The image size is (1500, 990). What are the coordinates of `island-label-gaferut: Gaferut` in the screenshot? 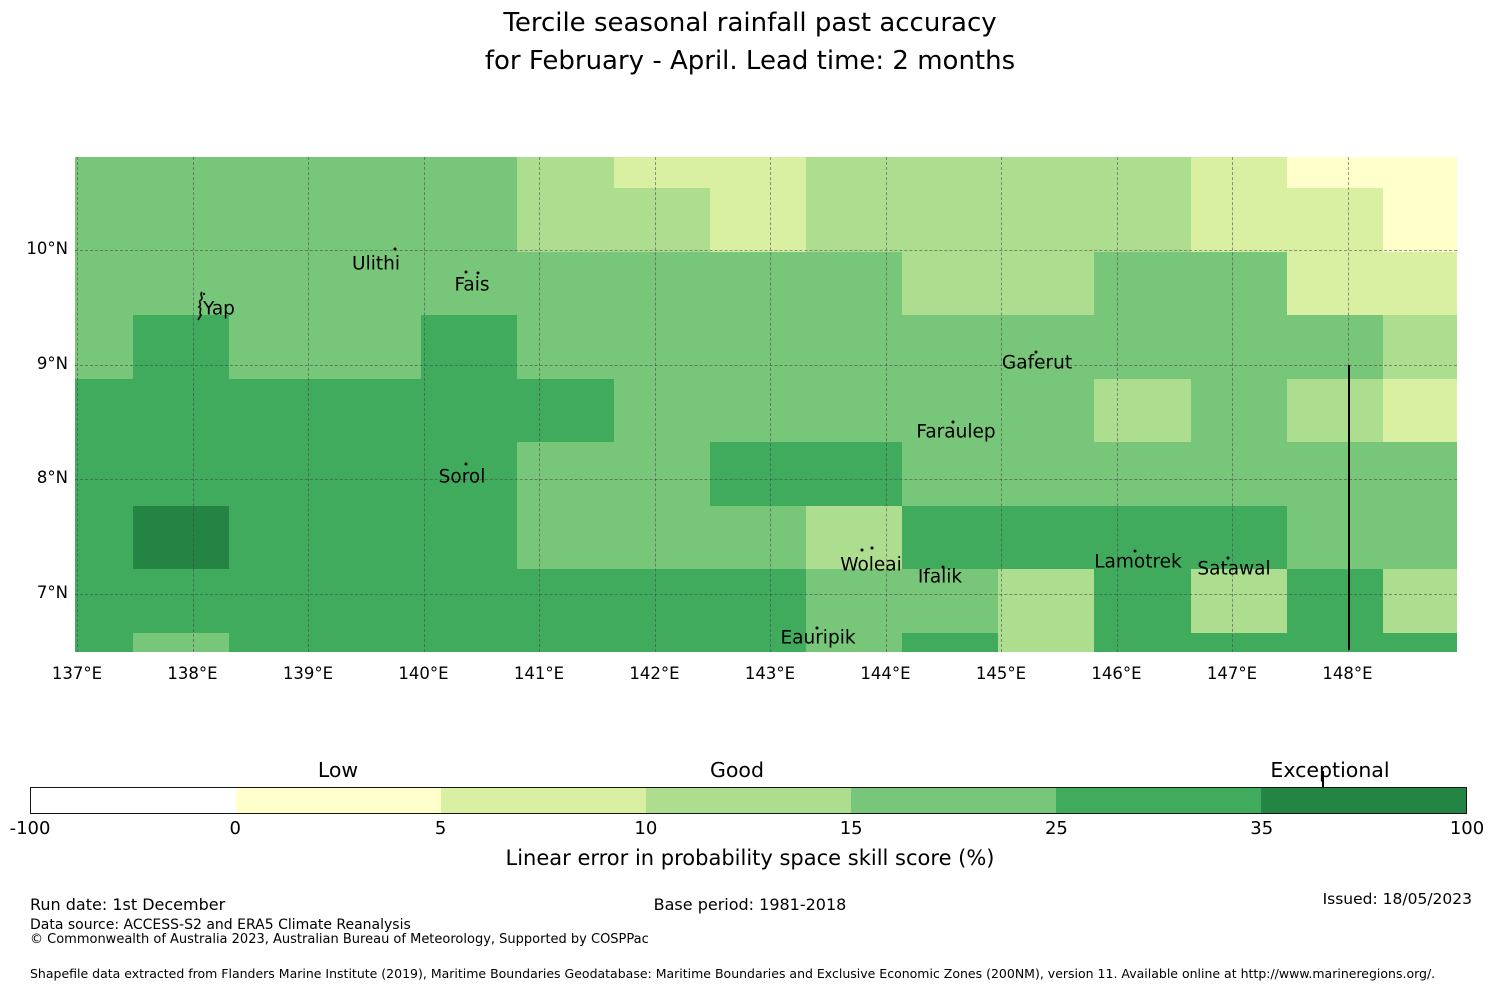 It's located at (1037, 363).